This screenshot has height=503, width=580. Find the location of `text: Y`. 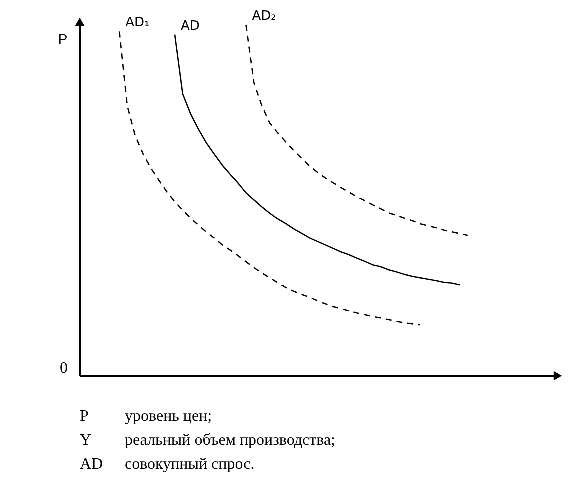

text: Y is located at coordinates (86, 440).